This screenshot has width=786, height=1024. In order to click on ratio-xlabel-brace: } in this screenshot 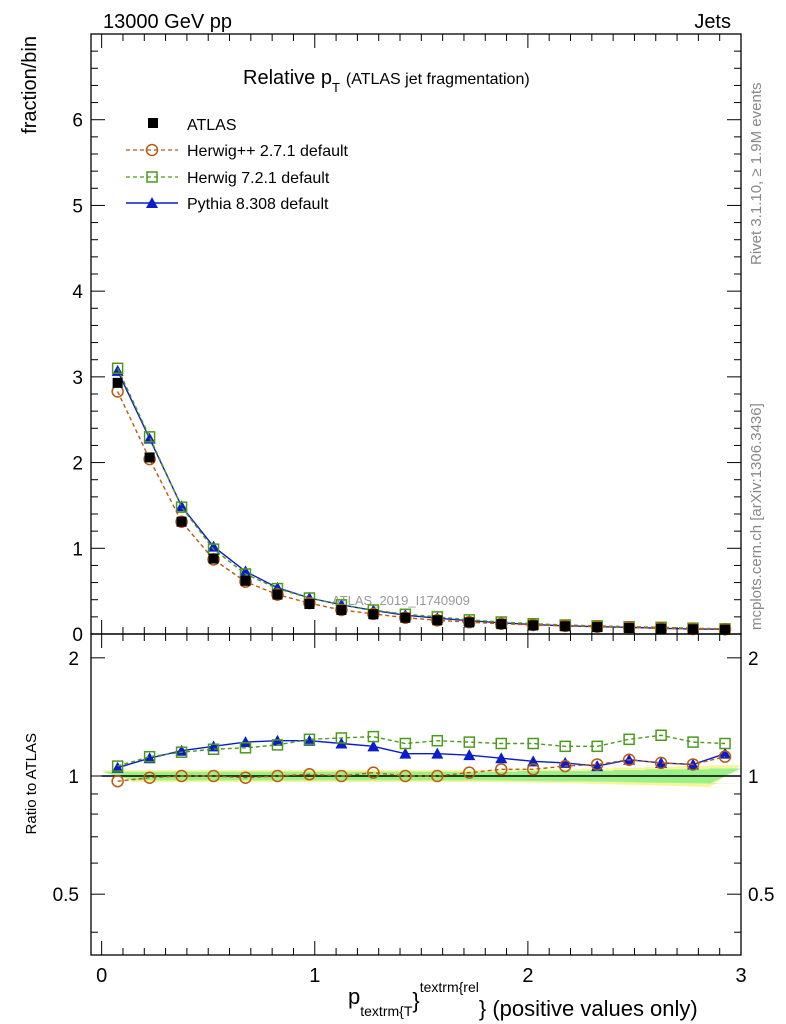, I will do `click(415, 1000)`.